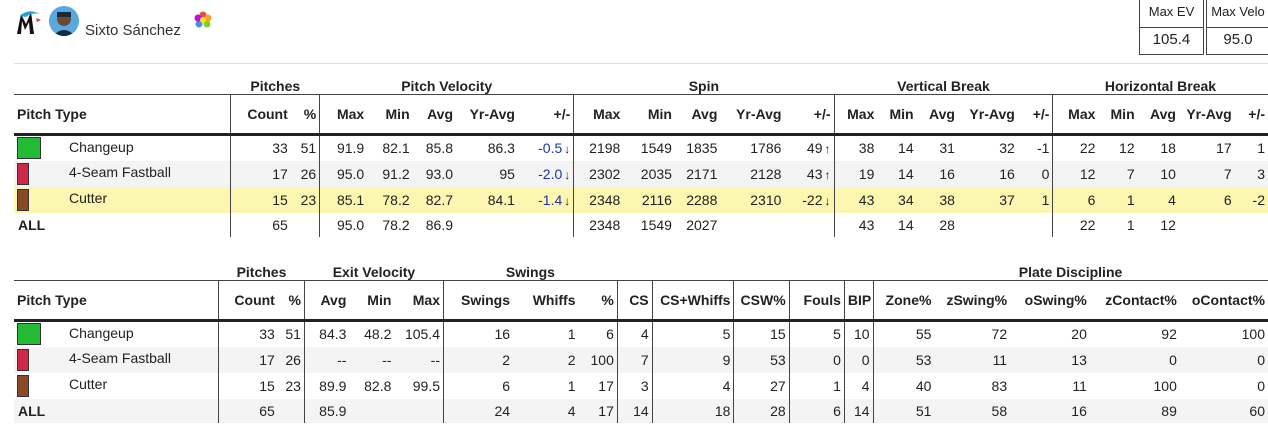 Image resolution: width=1268 pixels, height=429 pixels. Describe the element at coordinates (972, 301) in the screenshot. I see `t2-col-15: zSwing%` at that location.